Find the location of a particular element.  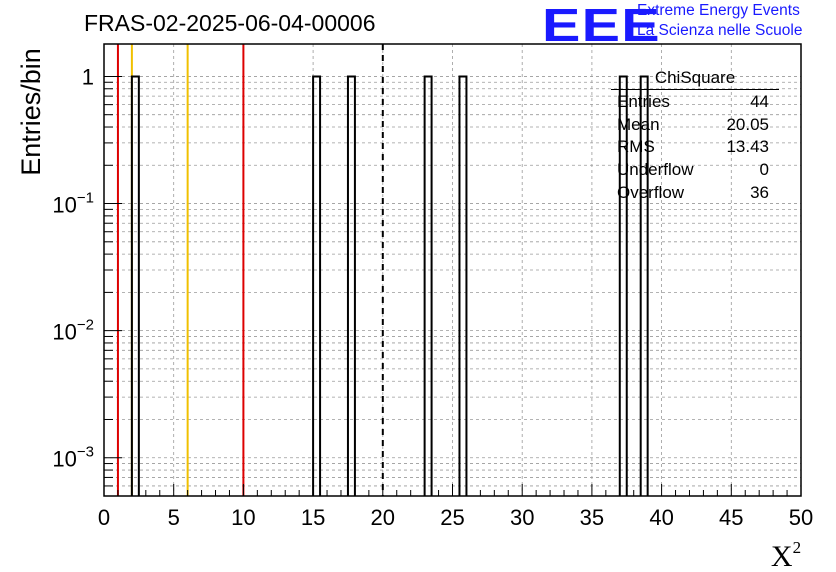

x-tick-label: 15 is located at coordinates (313, 517).